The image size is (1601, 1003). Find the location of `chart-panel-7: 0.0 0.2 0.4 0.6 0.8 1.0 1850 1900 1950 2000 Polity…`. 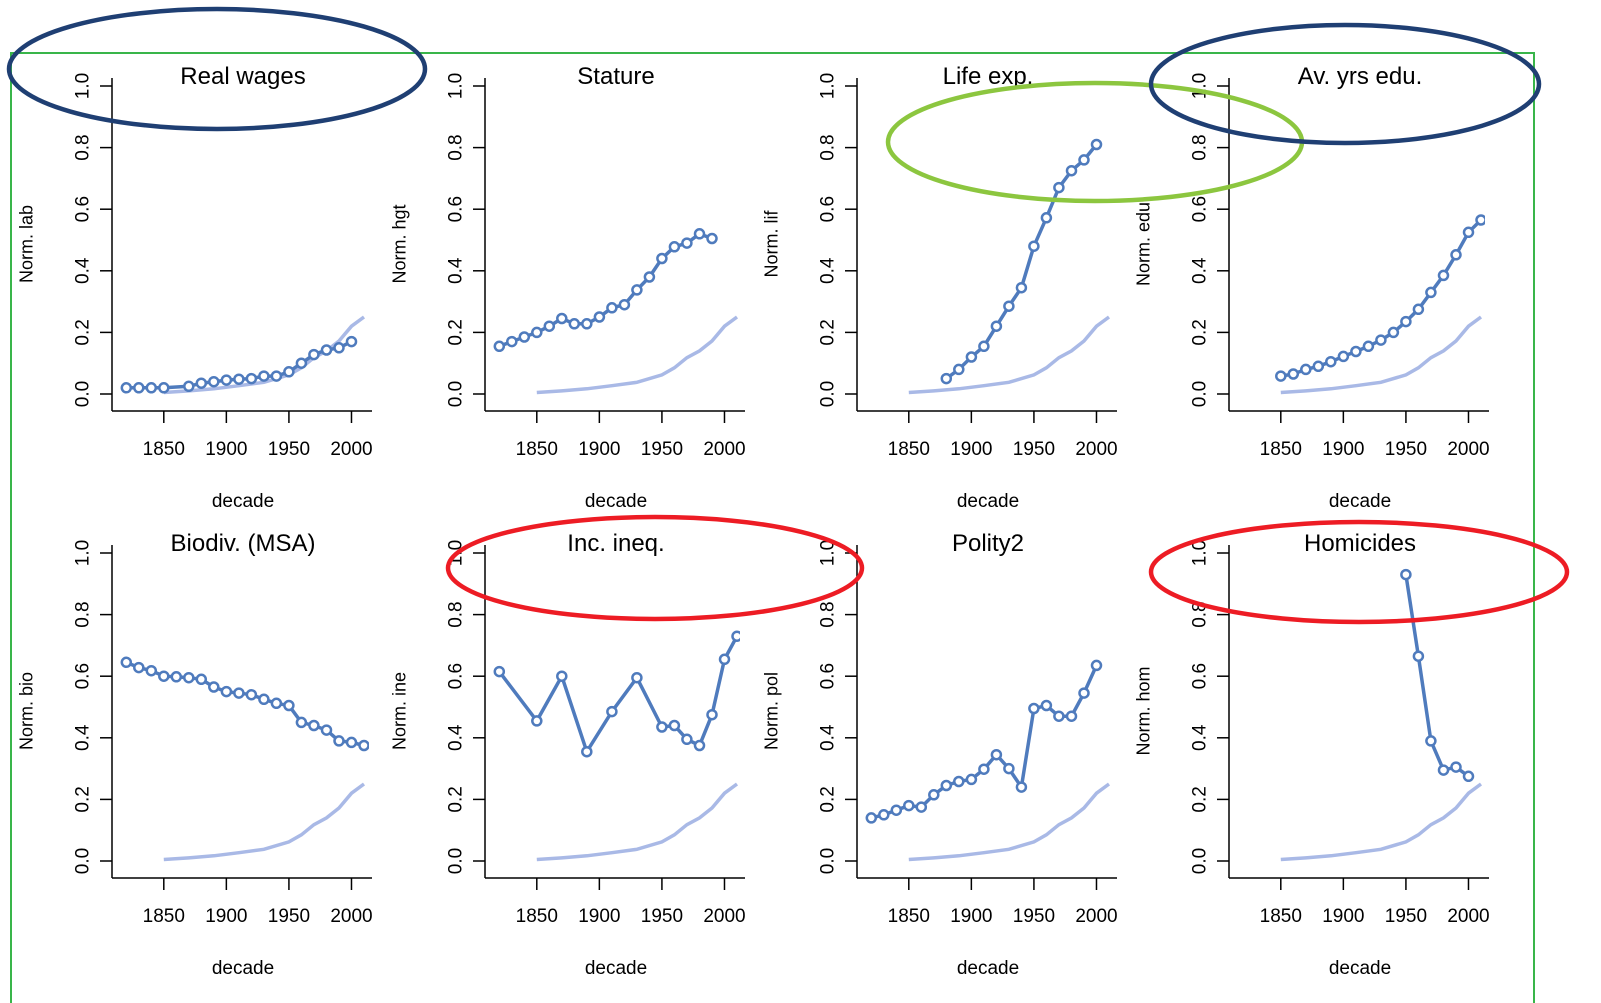

chart-panel-7: 0.0 0.2 0.4 0.6 0.8 1.0 1850 1900 1950 2000 Polity… is located at coordinates (939, 754).